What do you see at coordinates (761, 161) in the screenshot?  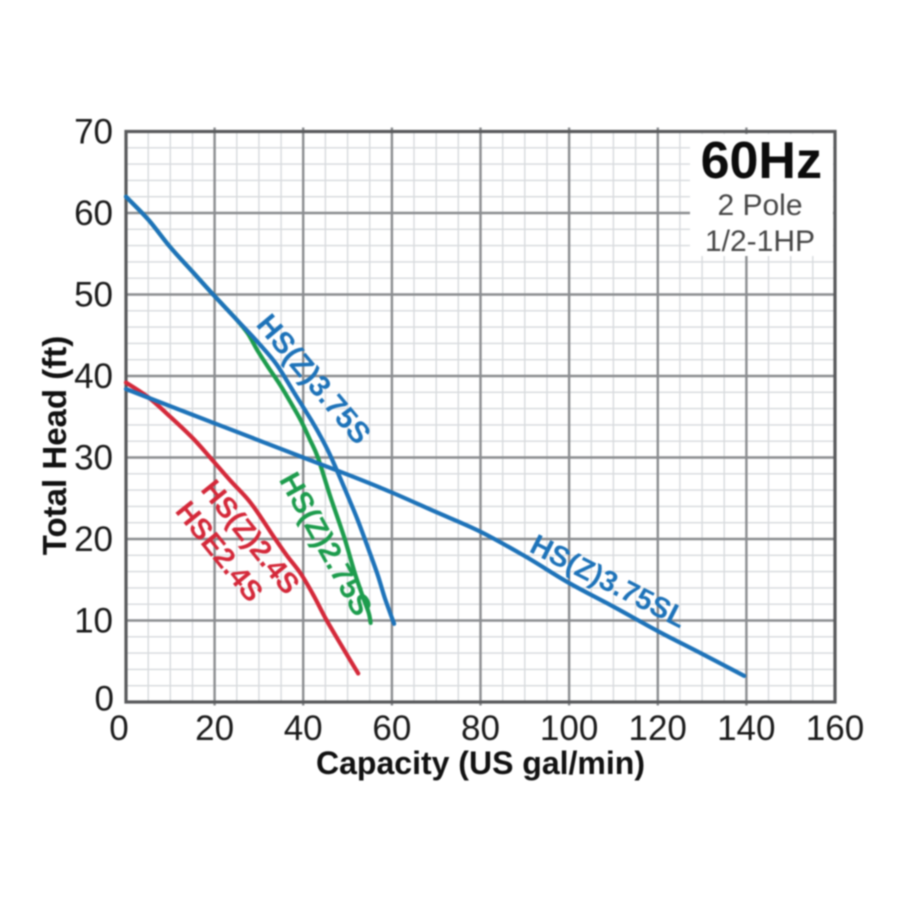 I see `svg-text: 60Hz` at bounding box center [761, 161].